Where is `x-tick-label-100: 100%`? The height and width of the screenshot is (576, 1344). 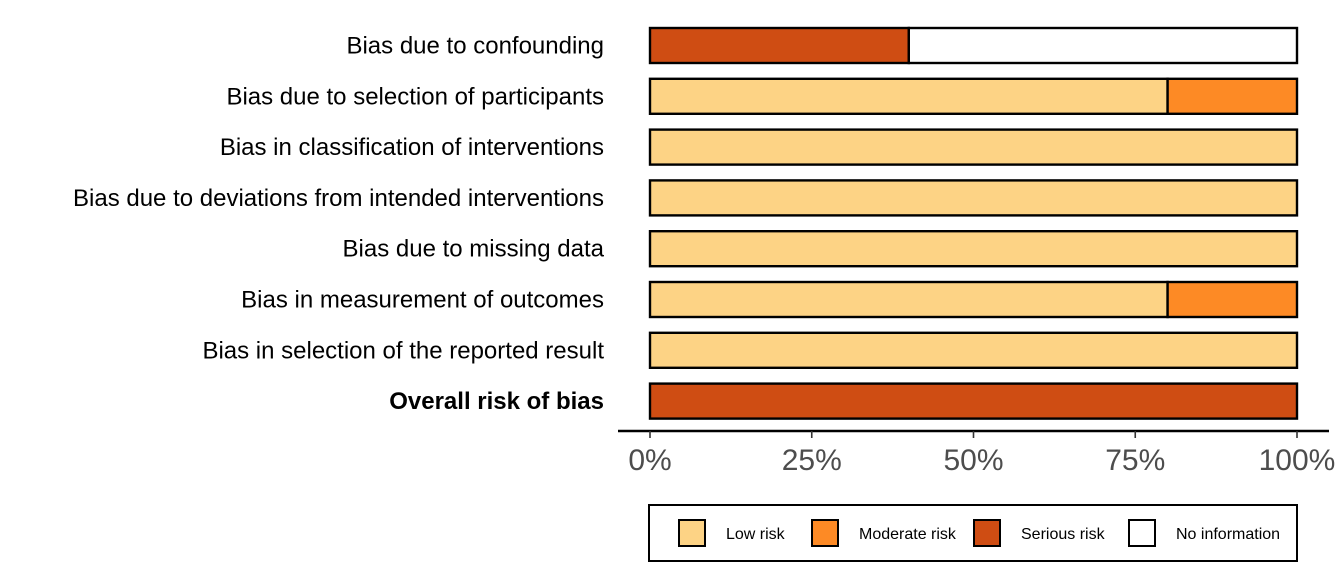
x-tick-label-100: 100% is located at coordinates (1297, 460).